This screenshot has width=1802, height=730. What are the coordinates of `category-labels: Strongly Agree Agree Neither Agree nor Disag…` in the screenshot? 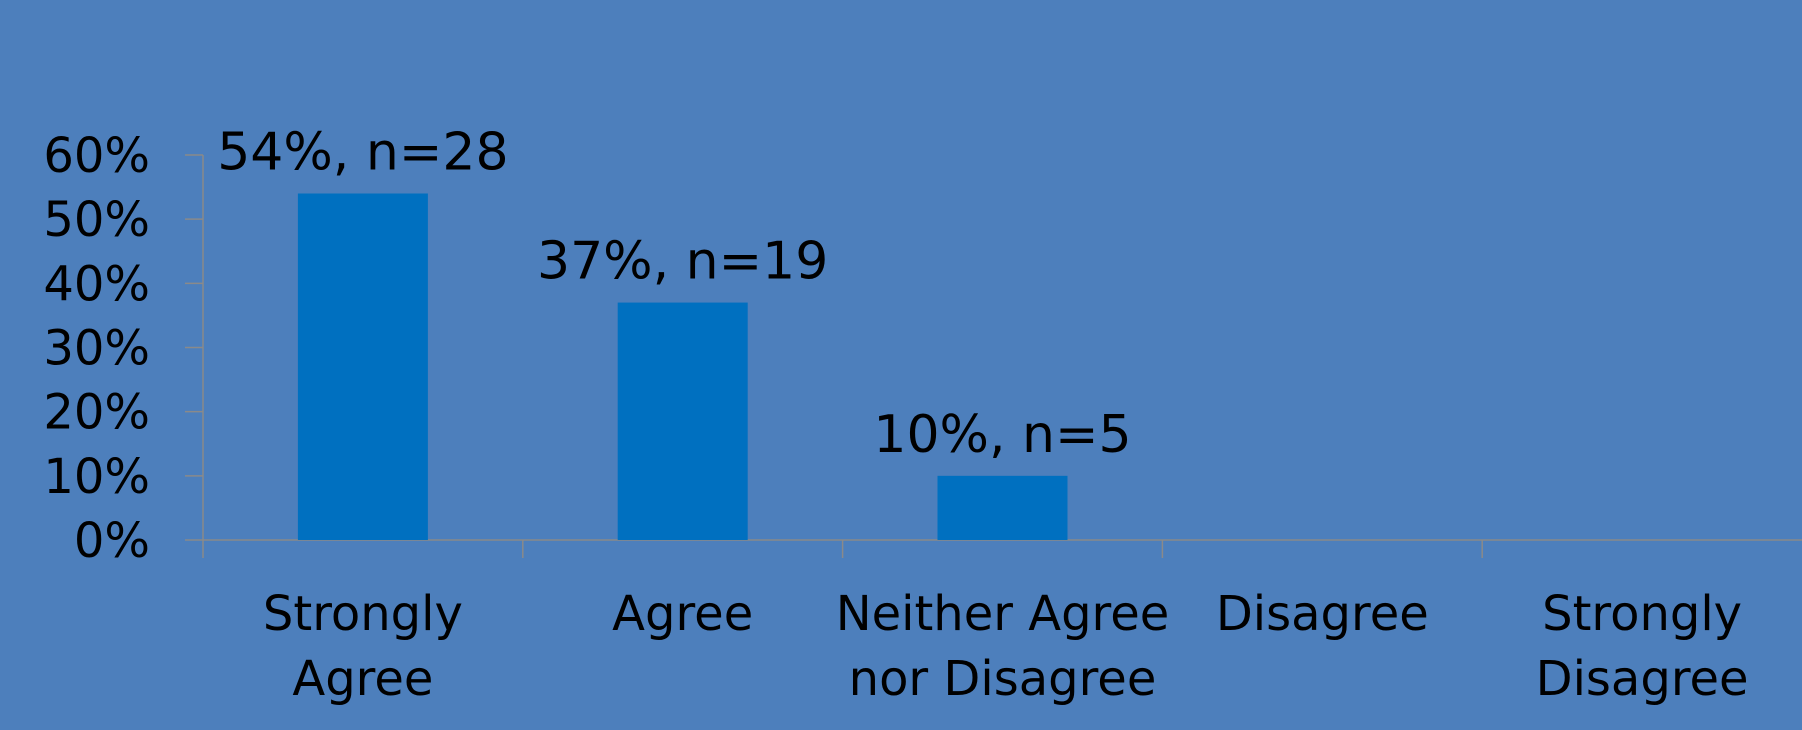 It's located at (1006, 646).